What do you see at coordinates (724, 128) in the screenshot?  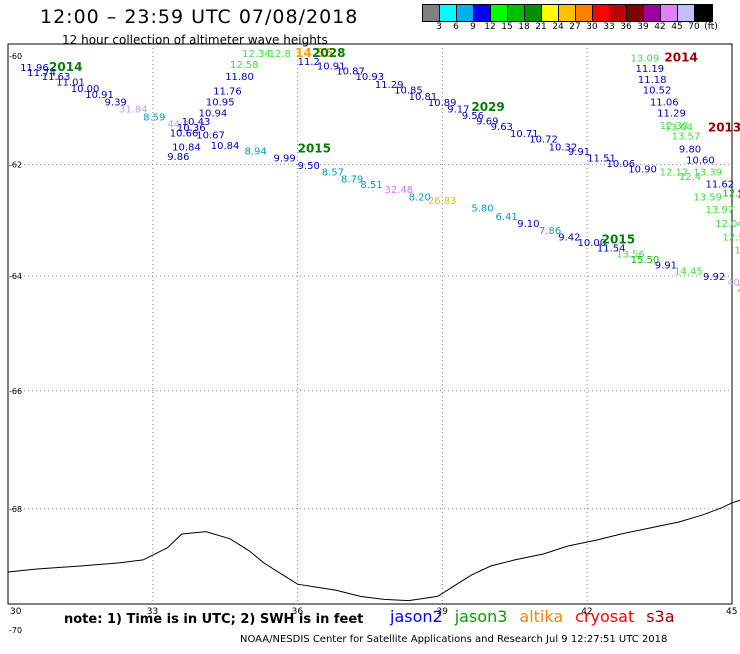 I see `pass-time-label: 2013` at bounding box center [724, 128].